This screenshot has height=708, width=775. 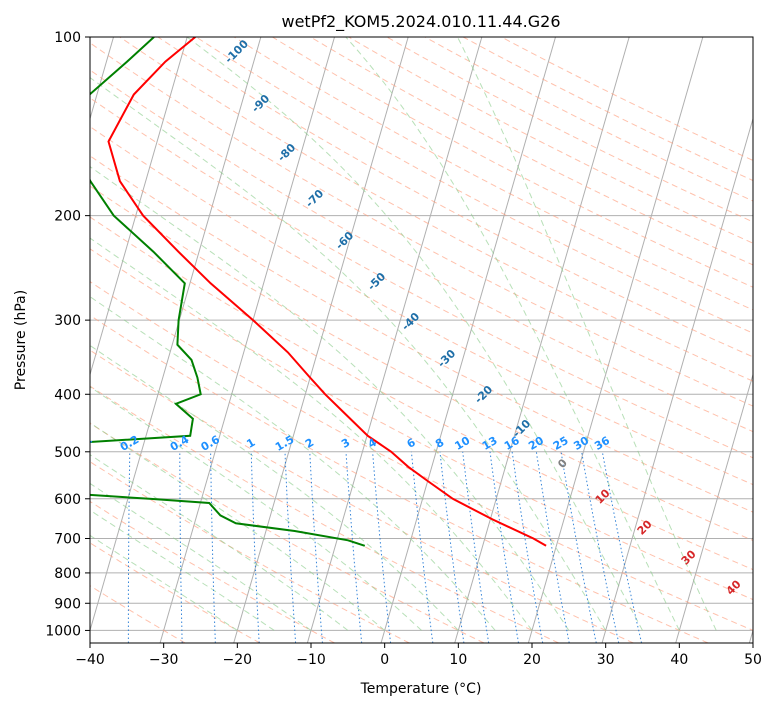 I want to click on dry-adiabat-label: -90, so click(x=260, y=103).